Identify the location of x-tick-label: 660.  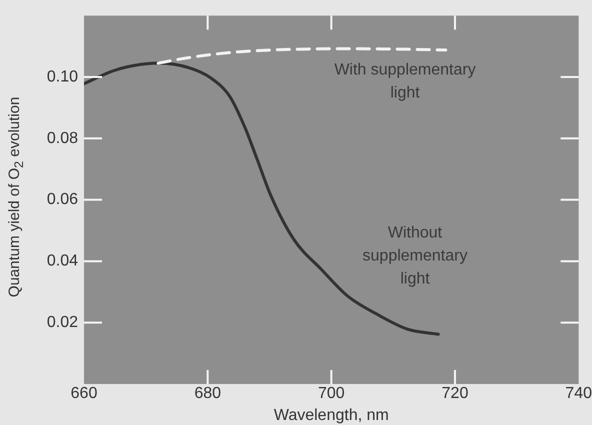
(84, 393).